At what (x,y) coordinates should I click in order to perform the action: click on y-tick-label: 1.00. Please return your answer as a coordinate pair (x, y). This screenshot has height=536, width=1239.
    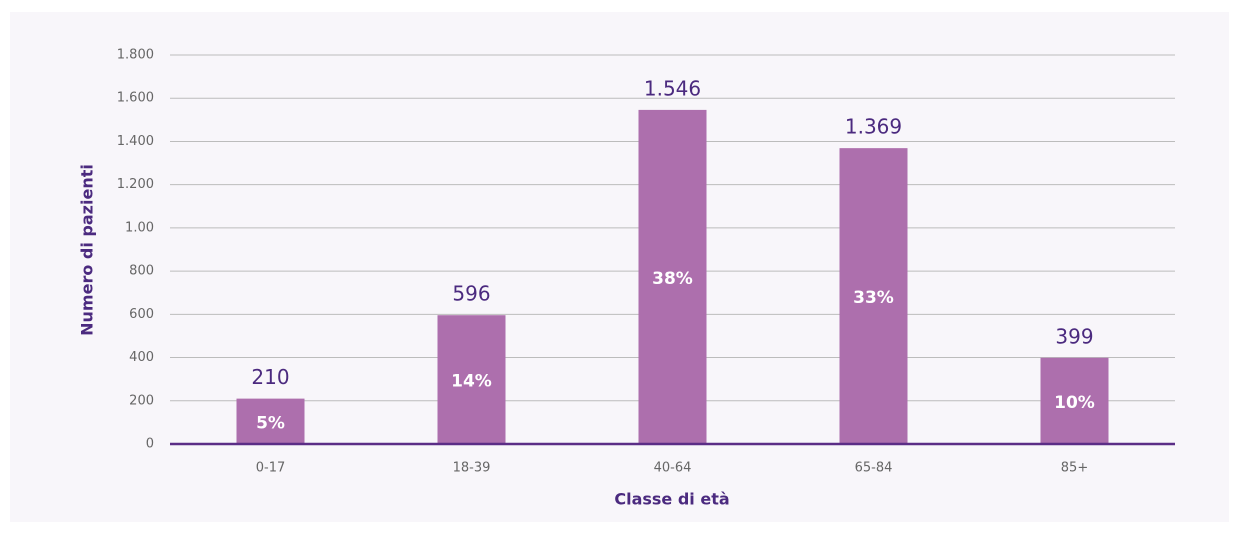
    Looking at the image, I should click on (139, 227).